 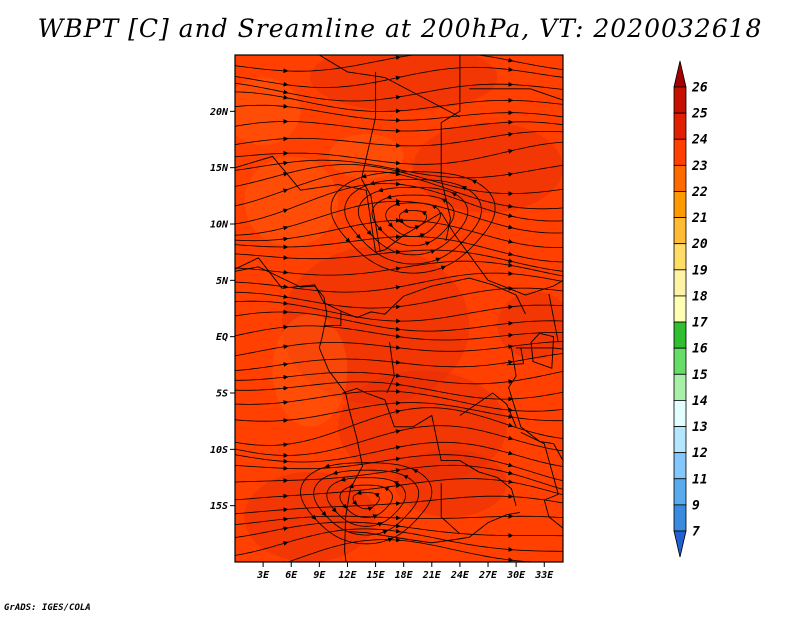 I want to click on colorbar-label: 25, so click(x=699, y=114).